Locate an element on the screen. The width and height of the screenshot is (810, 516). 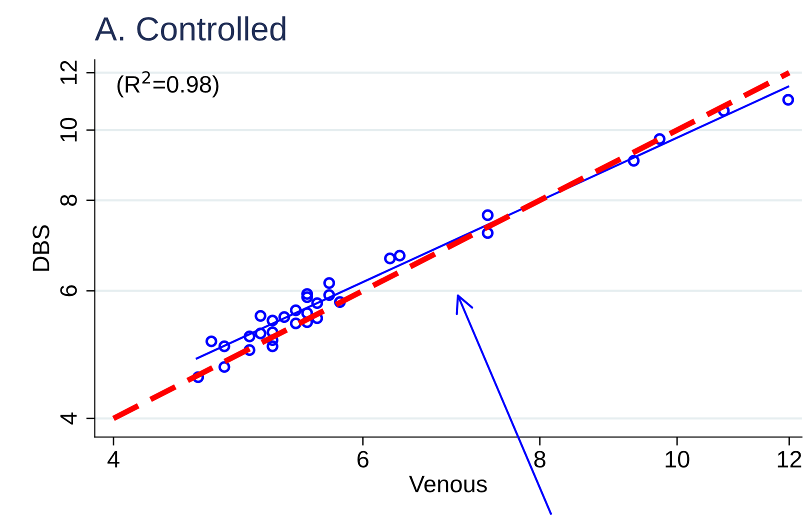
y-axis-title: DBS is located at coordinates (41, 248).